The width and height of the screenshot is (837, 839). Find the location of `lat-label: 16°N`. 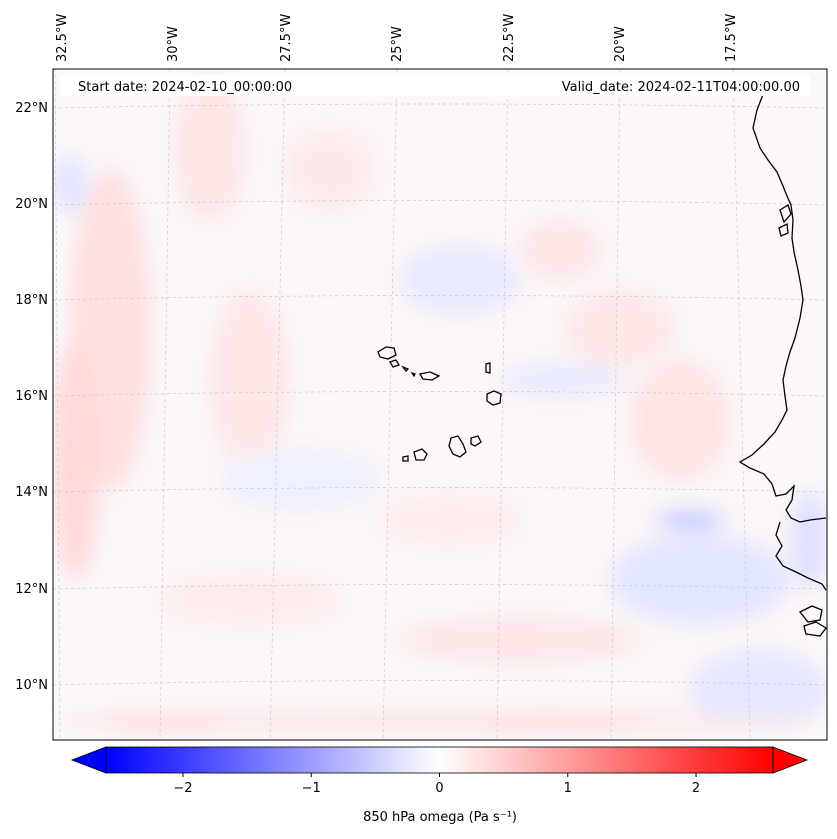

lat-label: 16°N is located at coordinates (31, 396).